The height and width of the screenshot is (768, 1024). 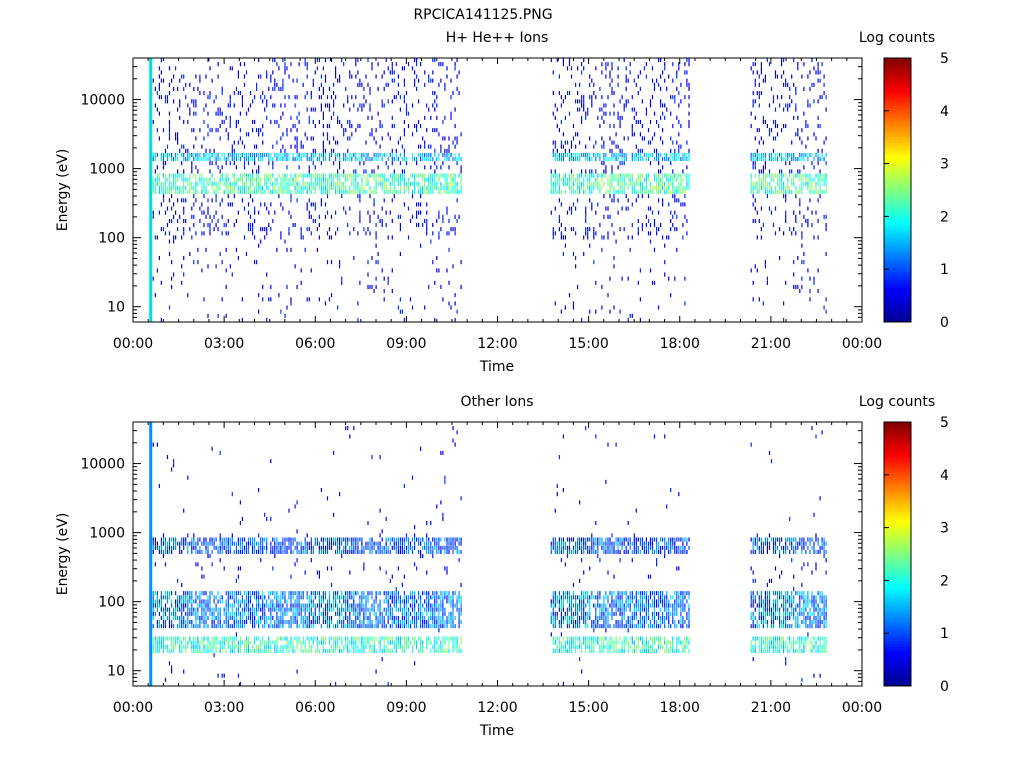 What do you see at coordinates (944, 165) in the screenshot?
I see `colorbar-tick-label: 3` at bounding box center [944, 165].